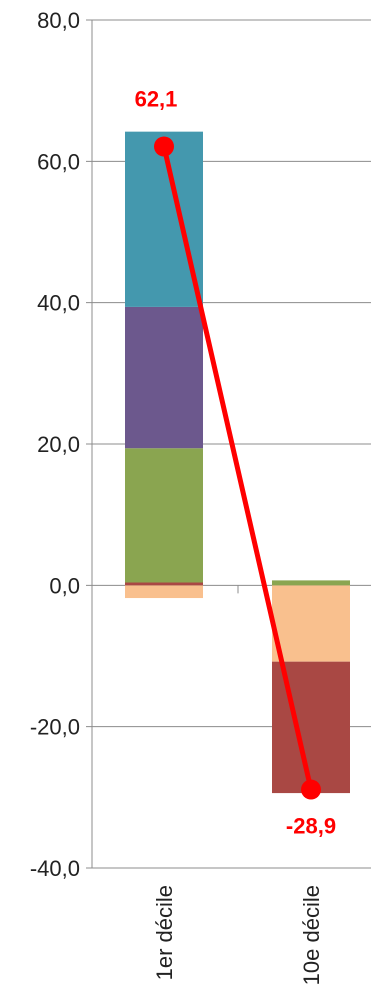 The image size is (371, 998). Describe the element at coordinates (55, 868) in the screenshot. I see `y-tick-label: -40,0` at that location.